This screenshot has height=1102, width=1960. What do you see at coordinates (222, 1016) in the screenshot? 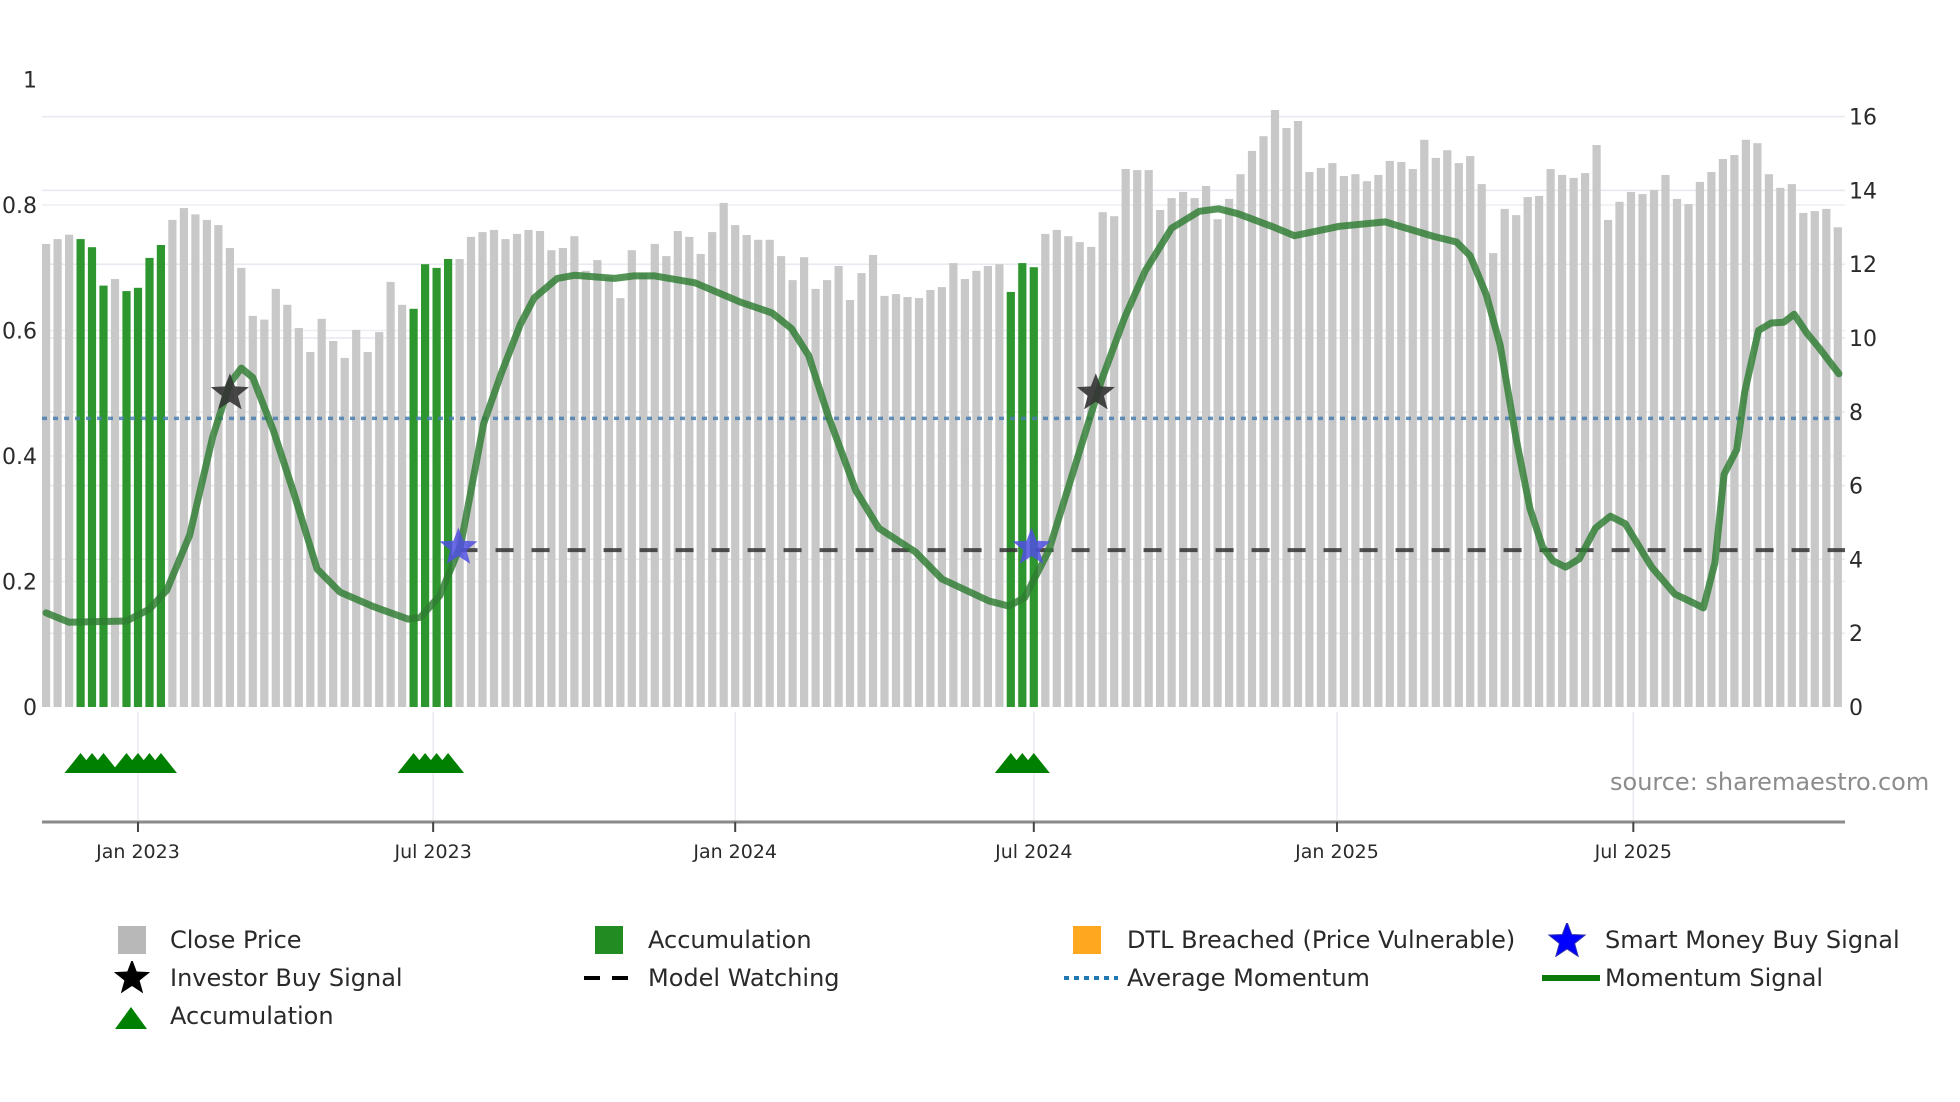
I see `legend-item-accumulation-triangle: Accumulation` at bounding box center [222, 1016].